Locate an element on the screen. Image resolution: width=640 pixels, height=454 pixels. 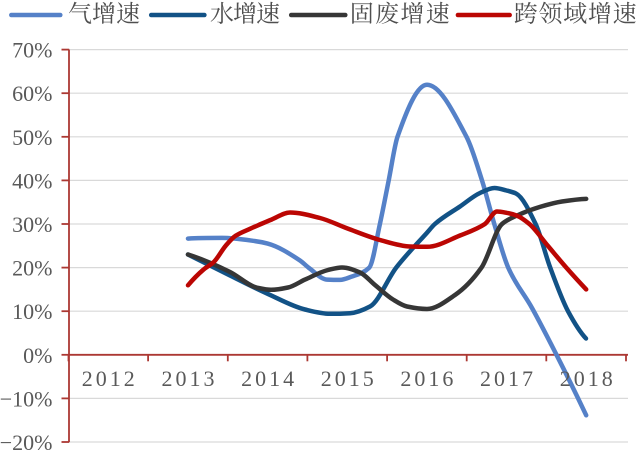
svg-text: 2015 is located at coordinates (349, 378).